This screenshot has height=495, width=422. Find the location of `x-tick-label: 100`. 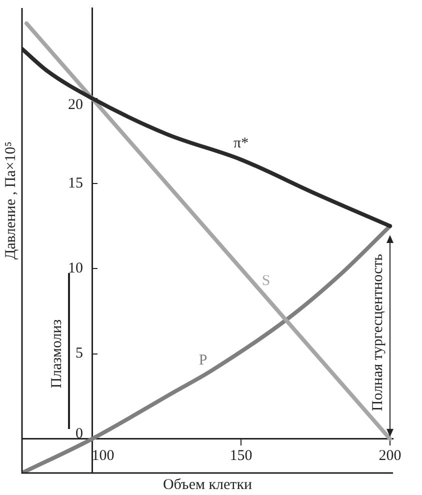

x-tick-label: 100 is located at coordinates (103, 456).